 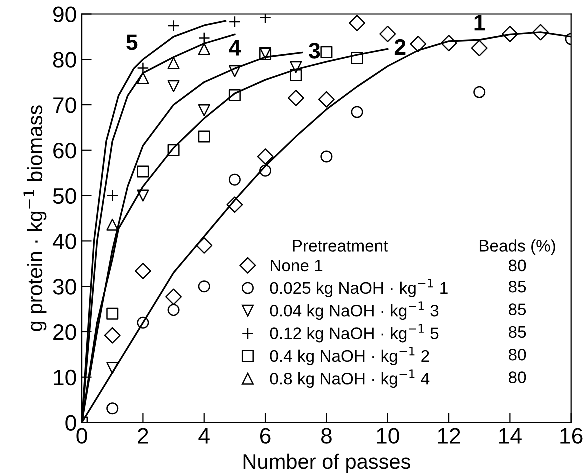 What do you see at coordinates (297, 266) in the screenshot?
I see `legend-label: None 1` at bounding box center [297, 266].